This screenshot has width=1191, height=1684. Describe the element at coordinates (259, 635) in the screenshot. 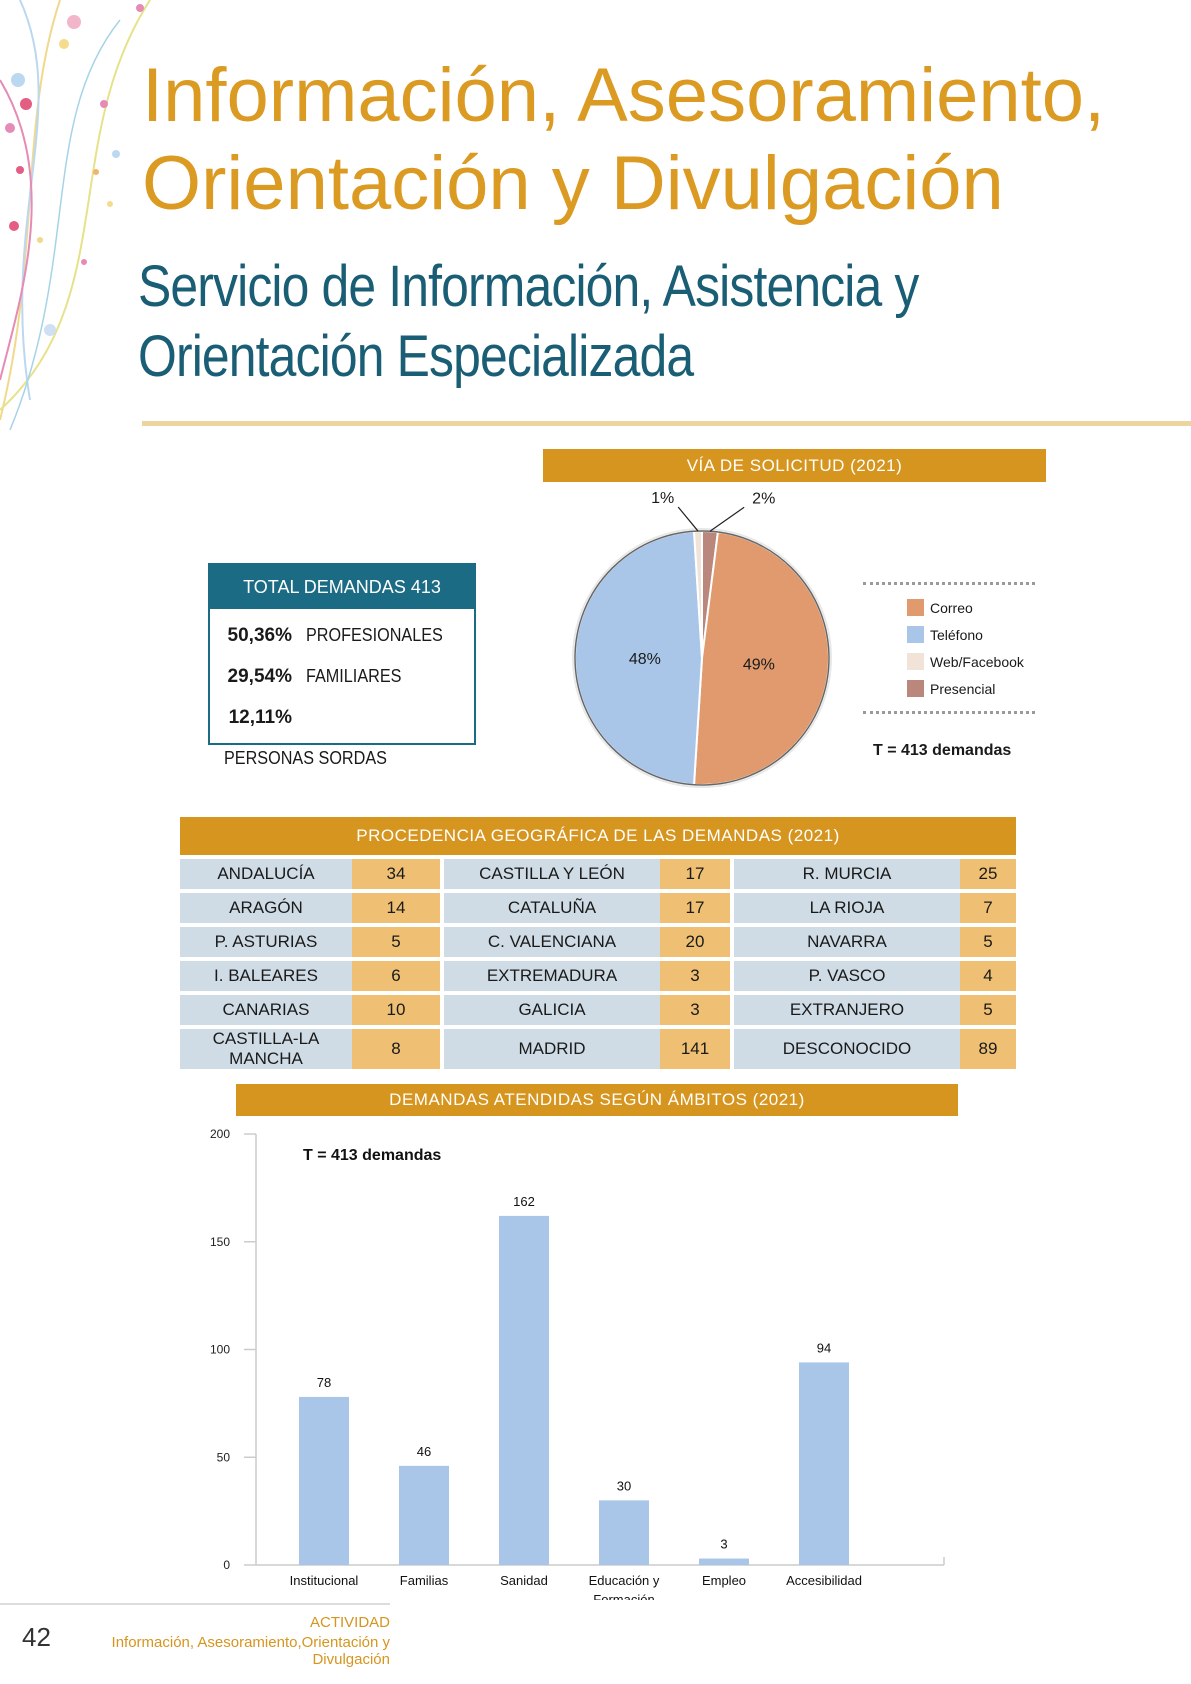

I see `totals-pct: 50,36%` at that location.